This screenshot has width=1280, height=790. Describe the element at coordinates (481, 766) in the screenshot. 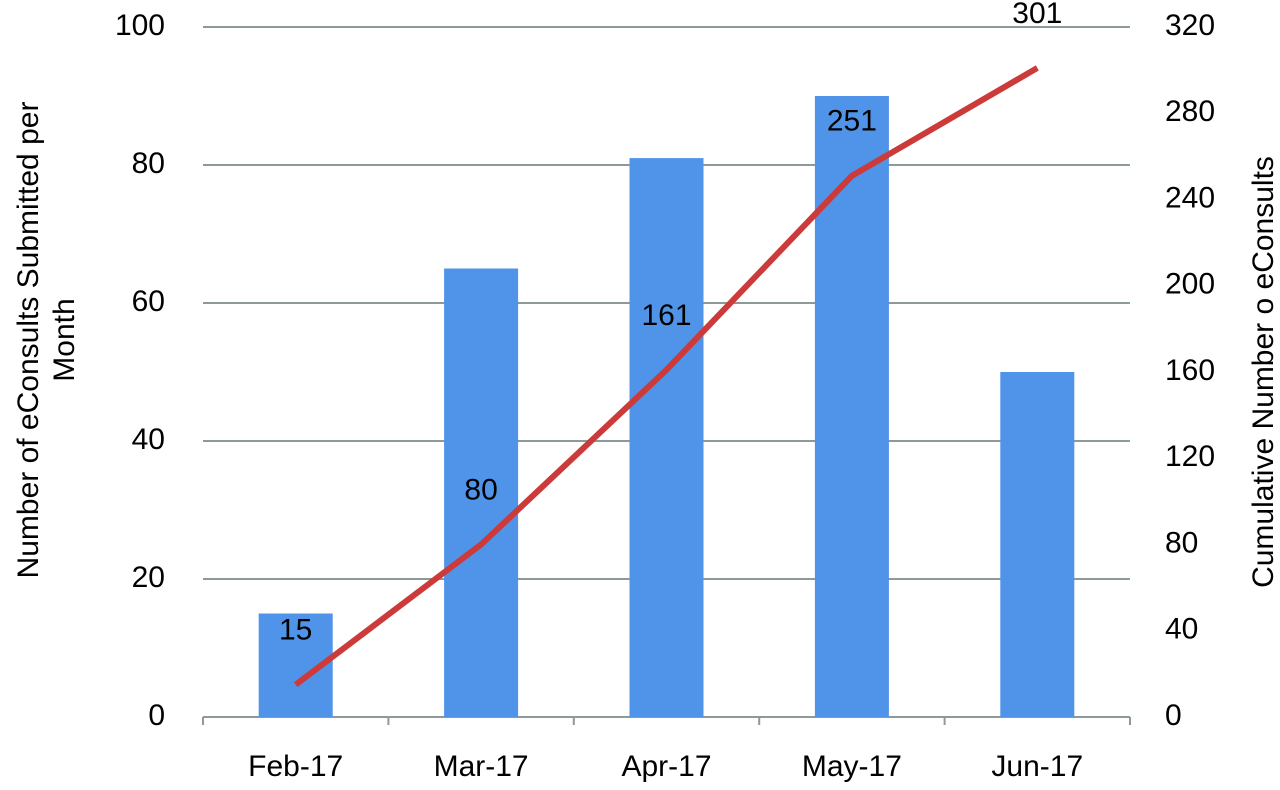

I see `x-tick-label: Mar-17` at that location.